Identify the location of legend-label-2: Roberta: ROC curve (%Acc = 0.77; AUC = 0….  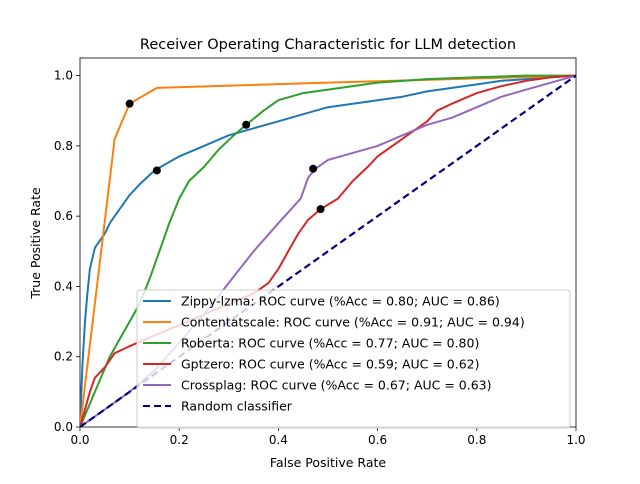
(330, 343).